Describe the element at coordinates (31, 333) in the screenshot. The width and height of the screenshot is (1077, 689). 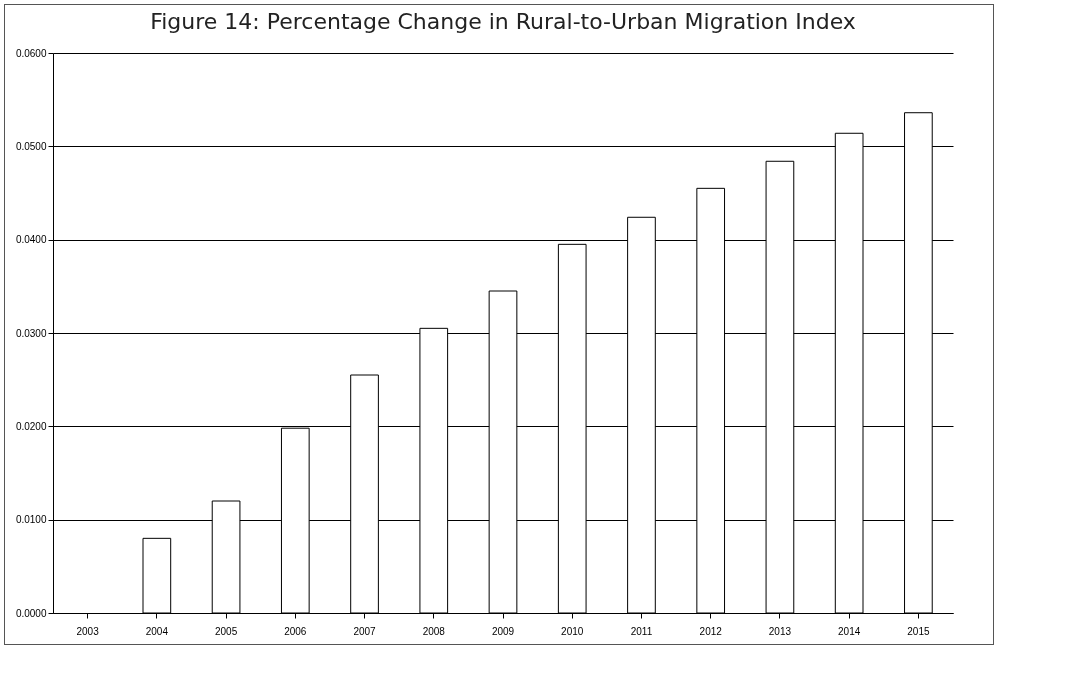
I see `y-tick-label: 0.0300` at that location.